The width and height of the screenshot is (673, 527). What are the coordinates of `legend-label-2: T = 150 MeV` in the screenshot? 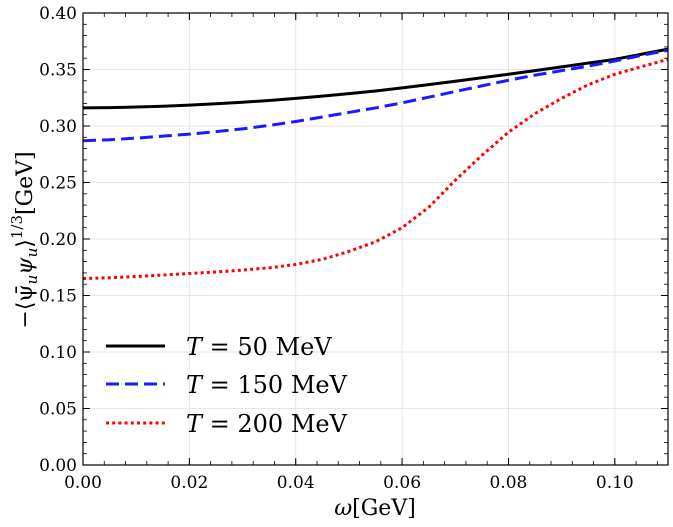 It's located at (267, 385).